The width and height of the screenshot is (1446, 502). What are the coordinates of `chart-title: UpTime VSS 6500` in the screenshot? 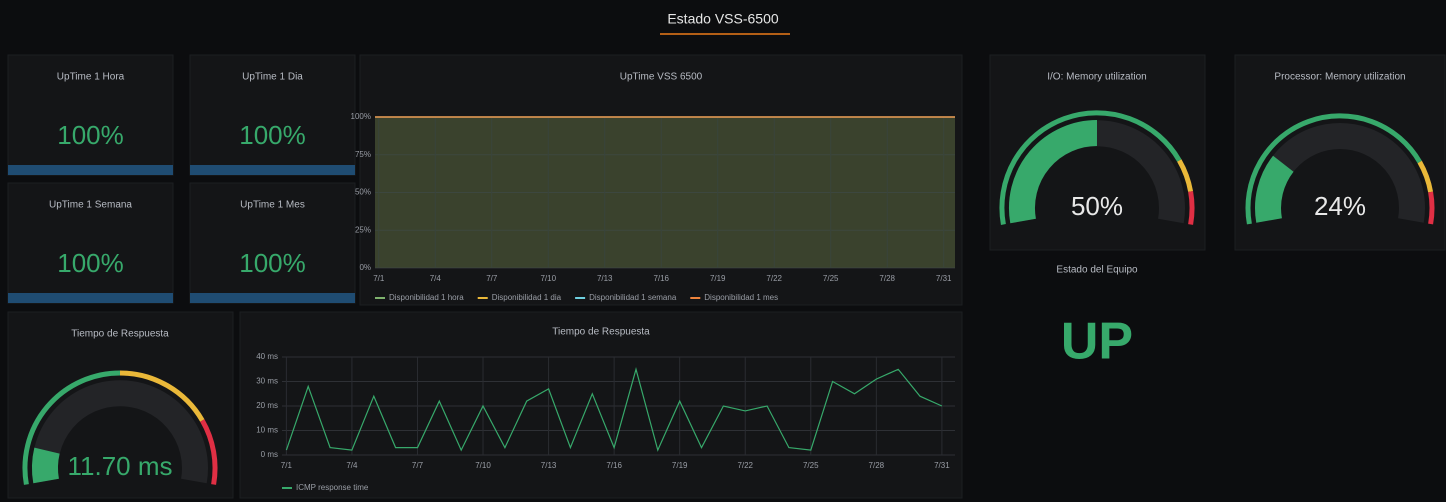 It's located at (661, 77).